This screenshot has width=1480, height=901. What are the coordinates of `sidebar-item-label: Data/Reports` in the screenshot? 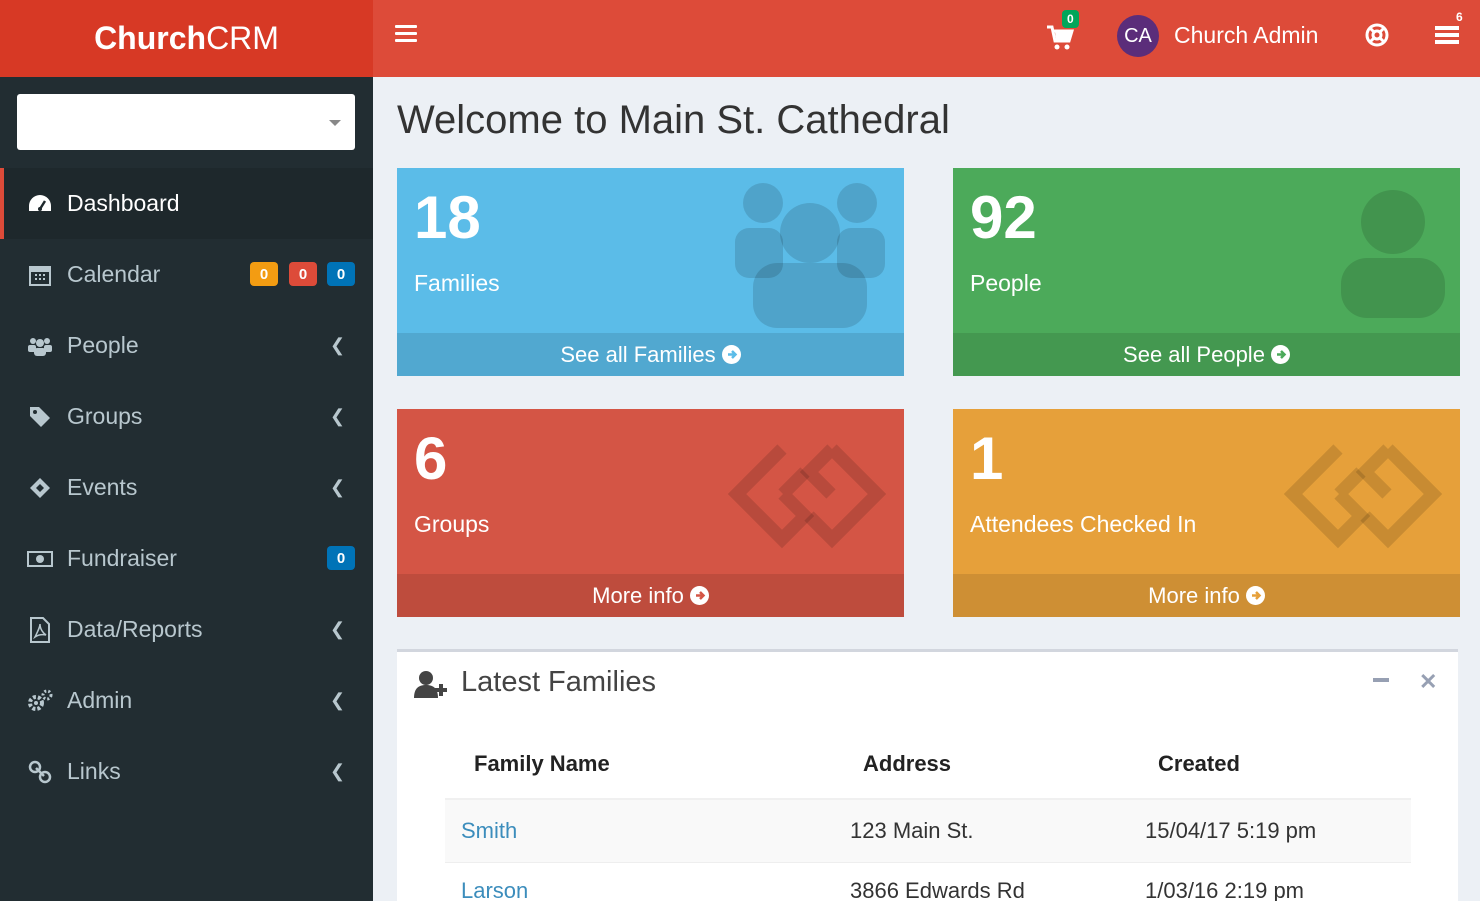 It's located at (135, 629).